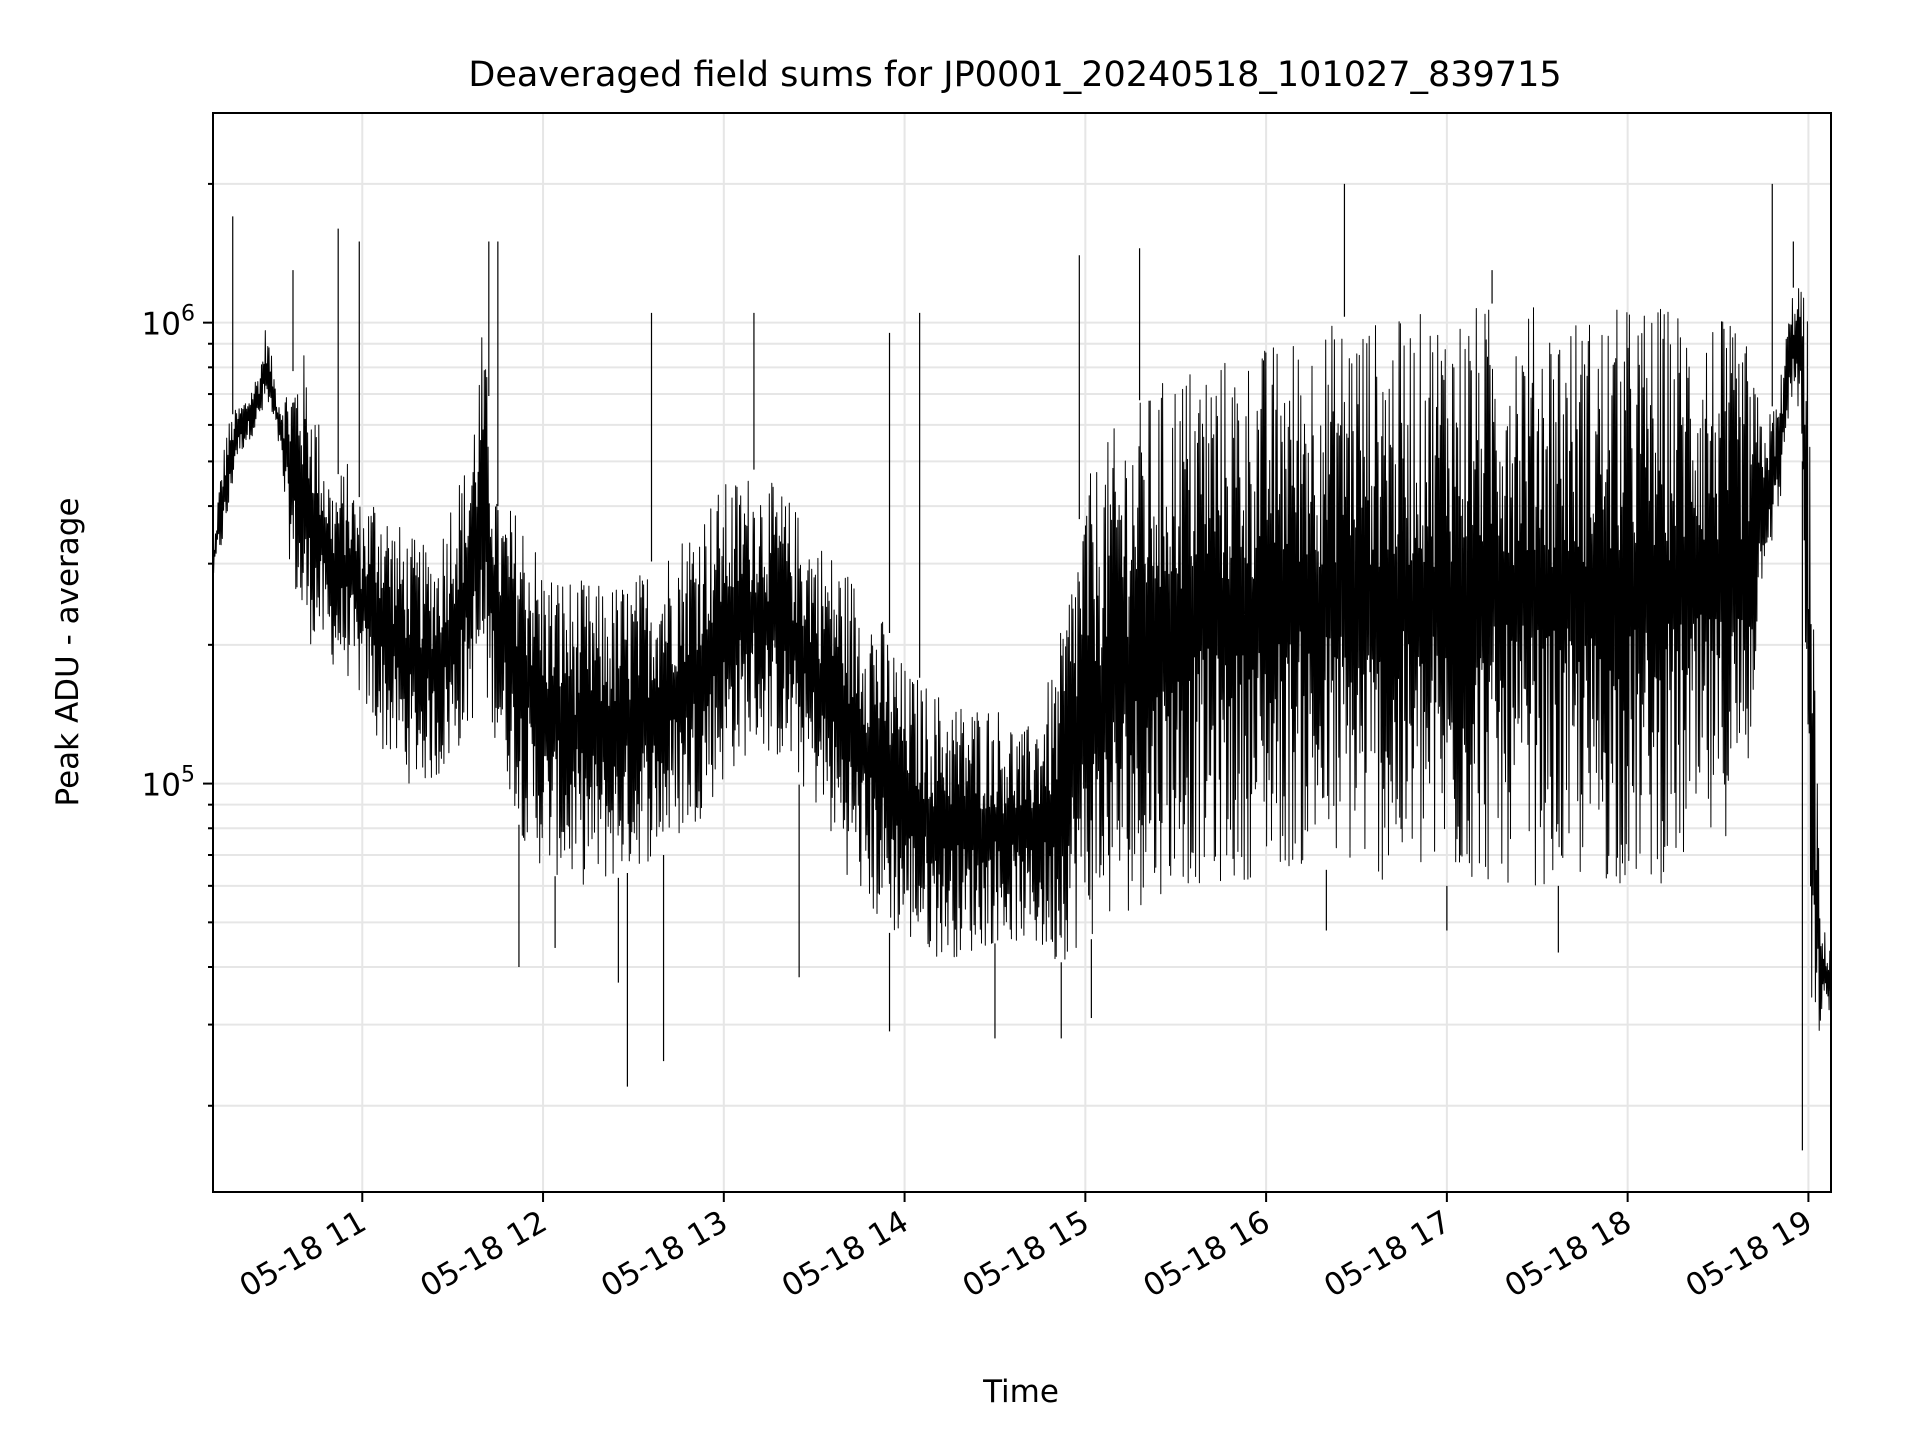 This screenshot has width=1920, height=1444. I want to click on y-tick-label: 10⁶, so click(168, 322).